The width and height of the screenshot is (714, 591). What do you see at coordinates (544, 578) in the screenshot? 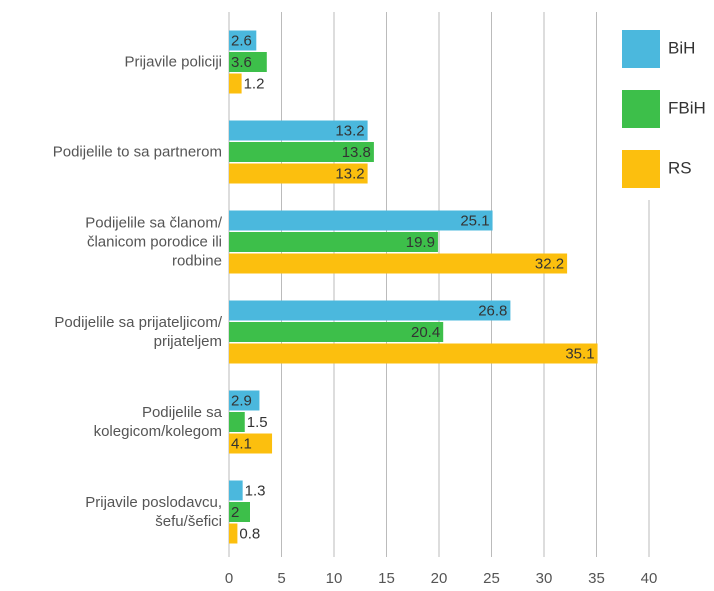
I see `x-tick-label: 30` at bounding box center [544, 578].